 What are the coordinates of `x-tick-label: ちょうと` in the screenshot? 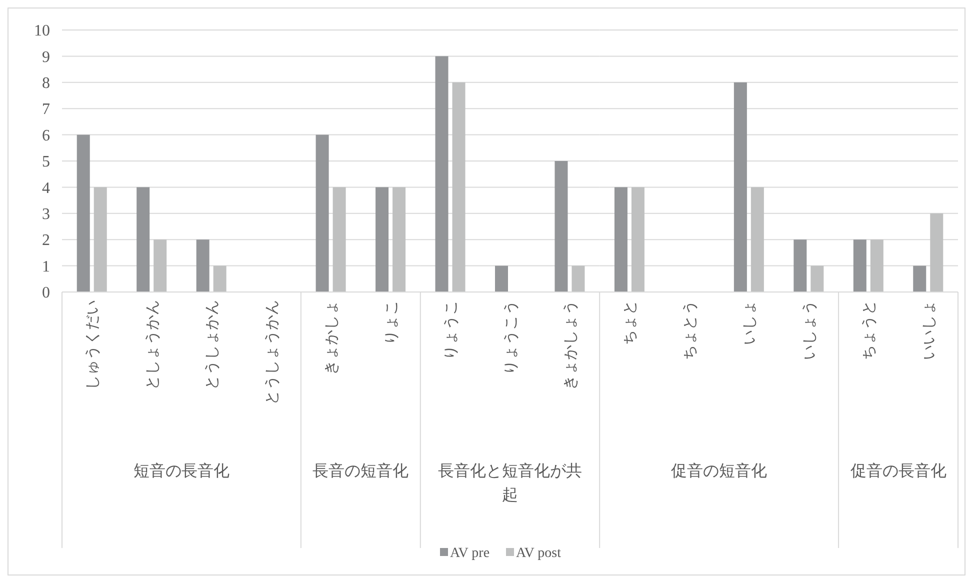 It's located at (870, 330).